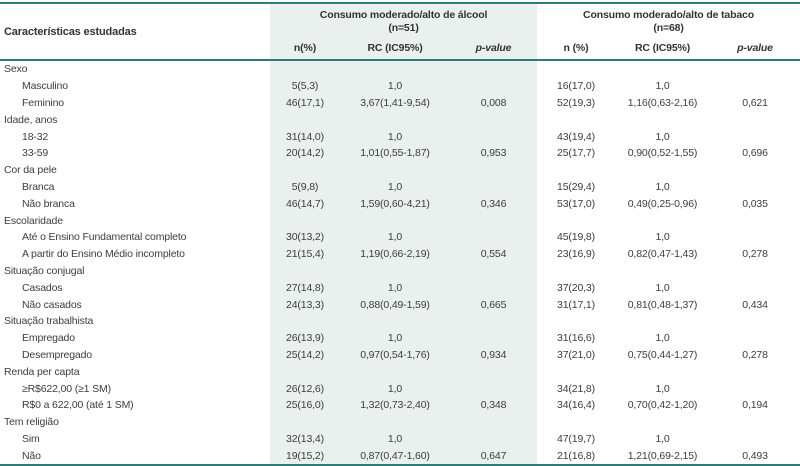 The width and height of the screenshot is (800, 466). What do you see at coordinates (305, 103) in the screenshot?
I see `cell-alcohol-n: 46(17,1)` at bounding box center [305, 103].